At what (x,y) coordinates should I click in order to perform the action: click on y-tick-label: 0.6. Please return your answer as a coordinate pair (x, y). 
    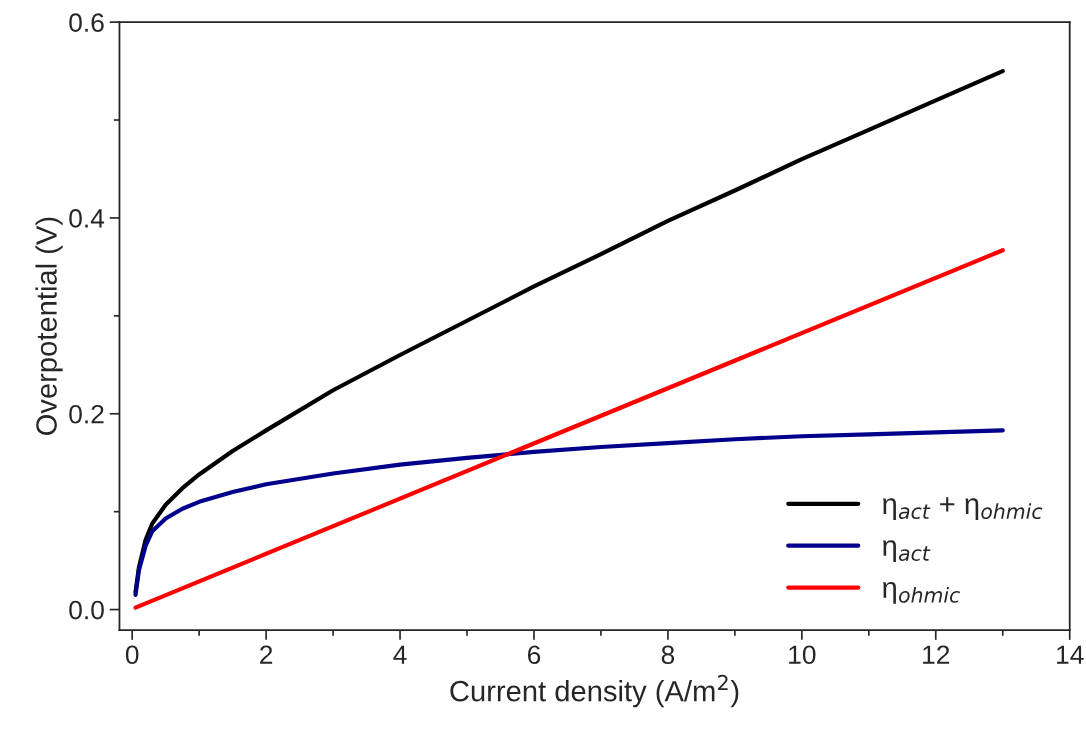
    Looking at the image, I should click on (86, 22).